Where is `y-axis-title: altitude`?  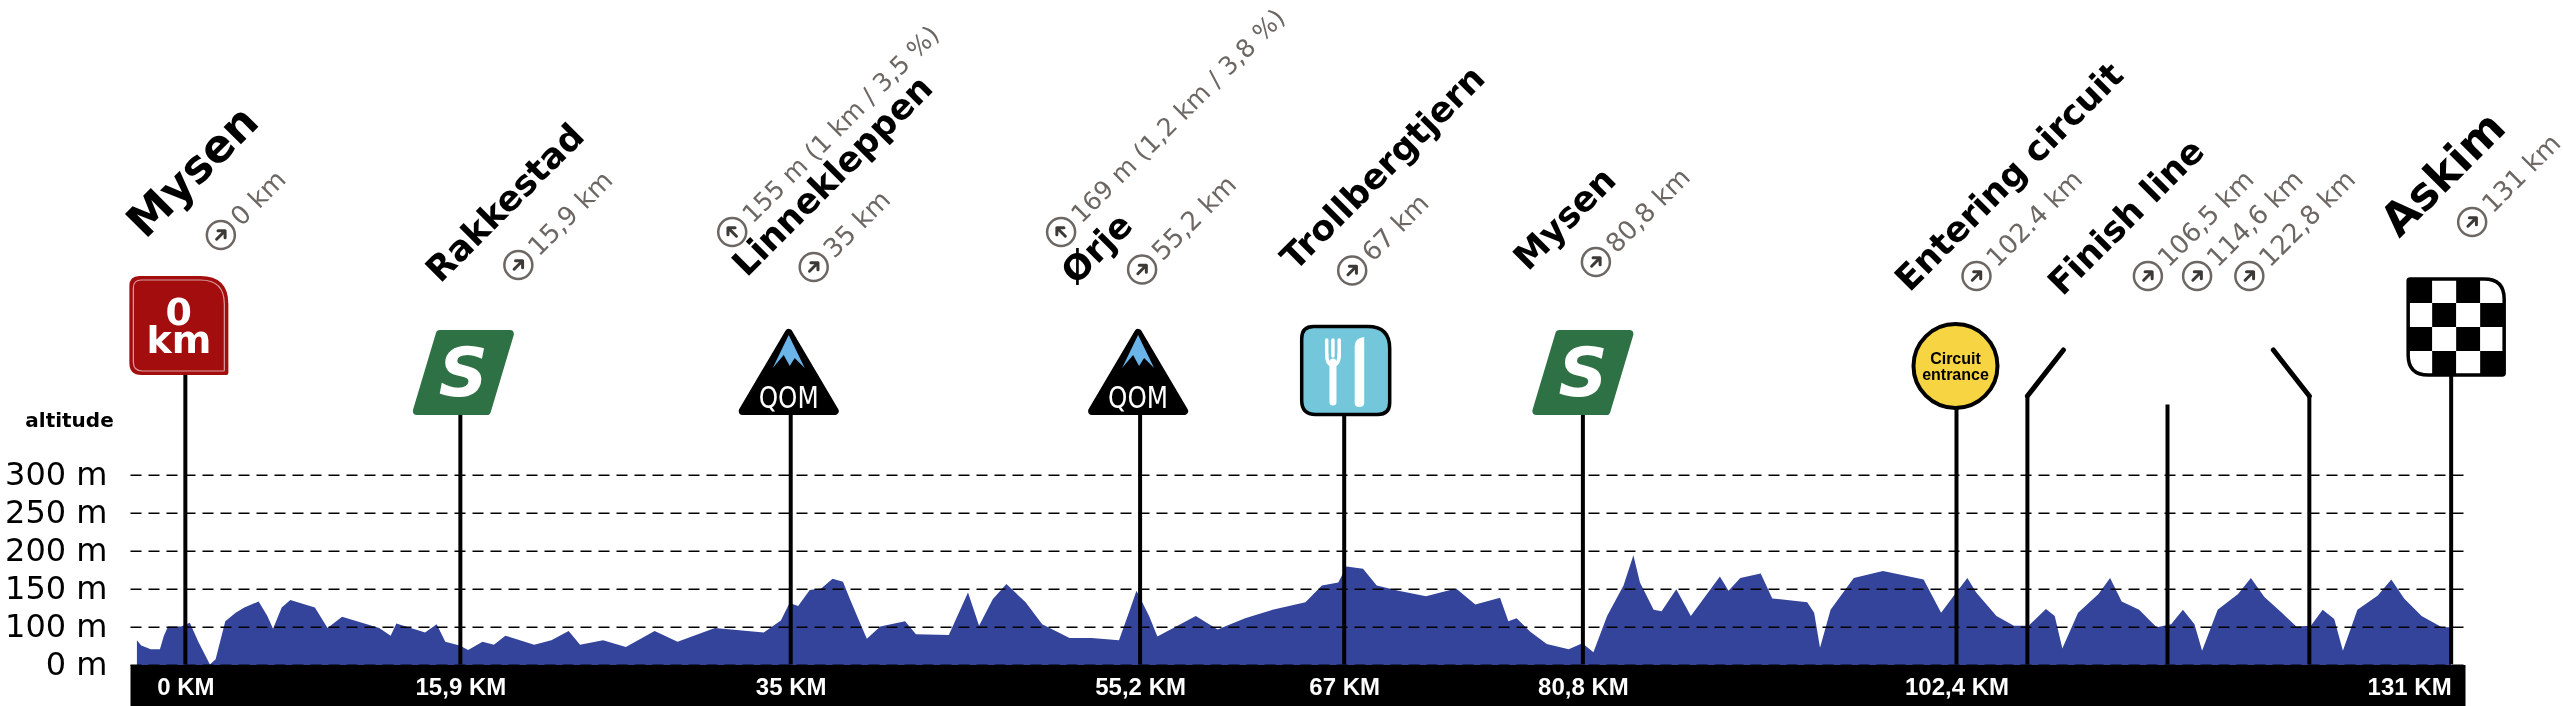
y-axis-title: altitude is located at coordinates (69, 419).